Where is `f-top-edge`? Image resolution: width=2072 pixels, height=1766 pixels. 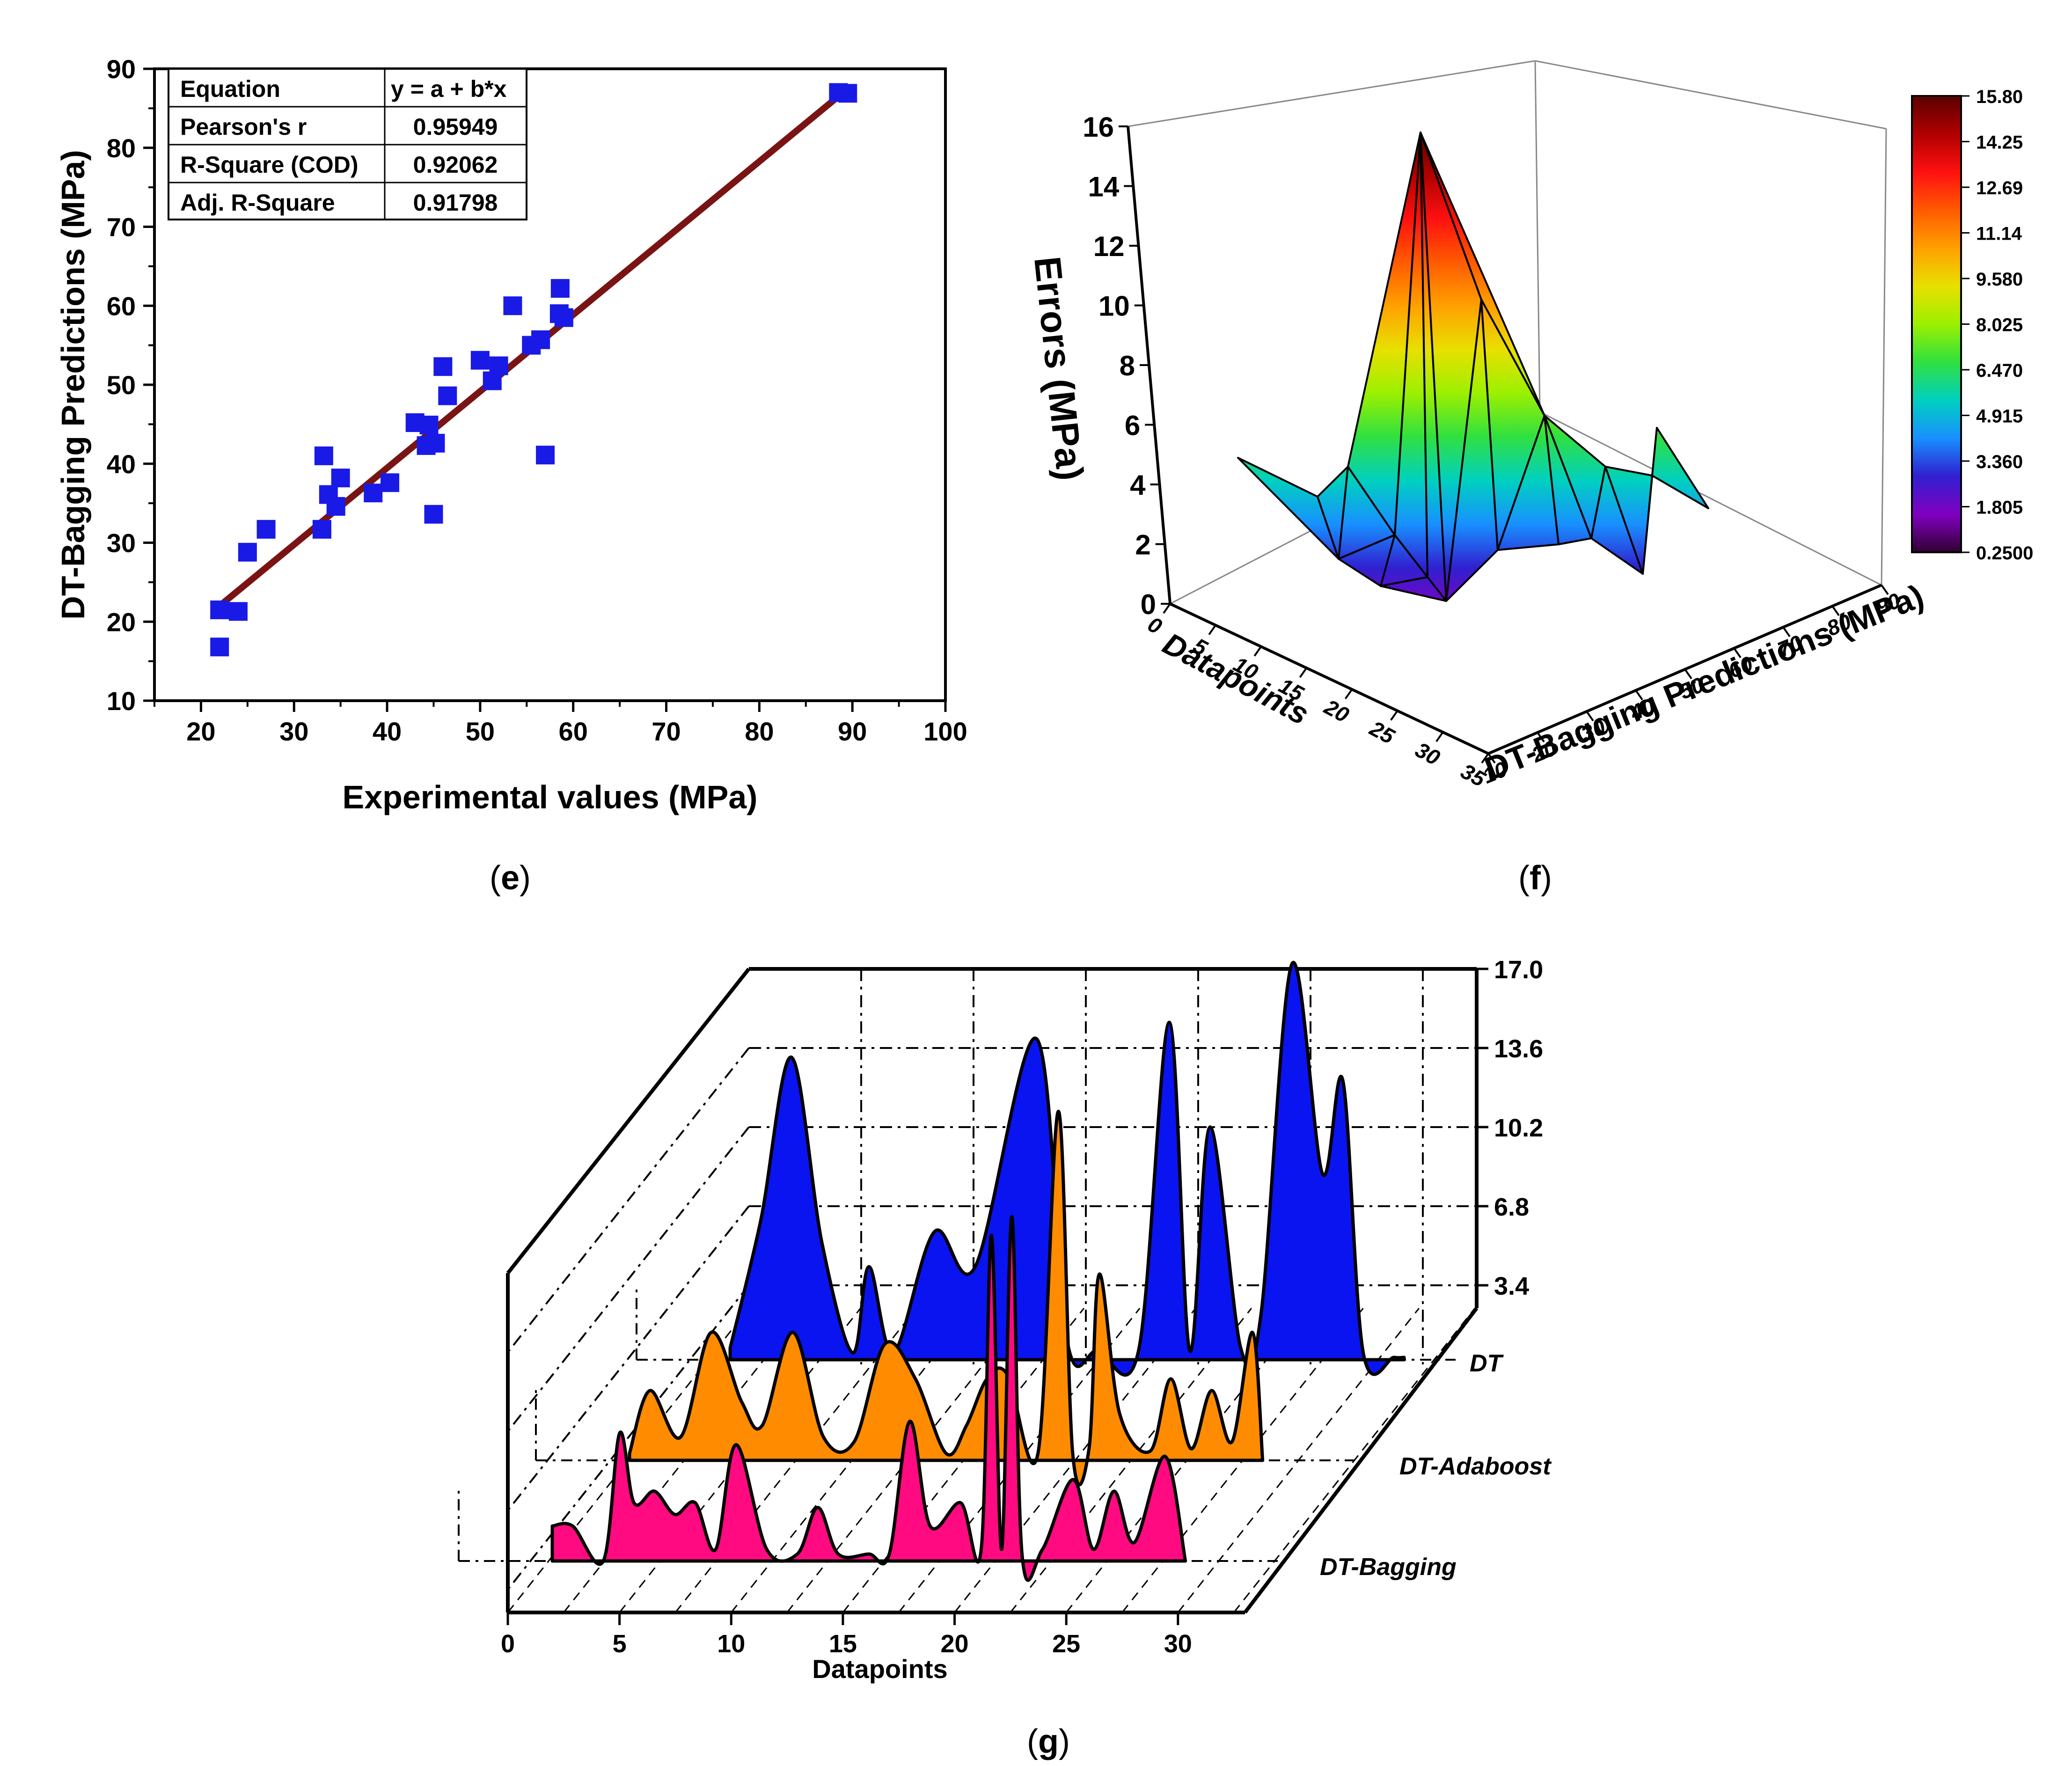
f-top-edge is located at coordinates (1711, 95).